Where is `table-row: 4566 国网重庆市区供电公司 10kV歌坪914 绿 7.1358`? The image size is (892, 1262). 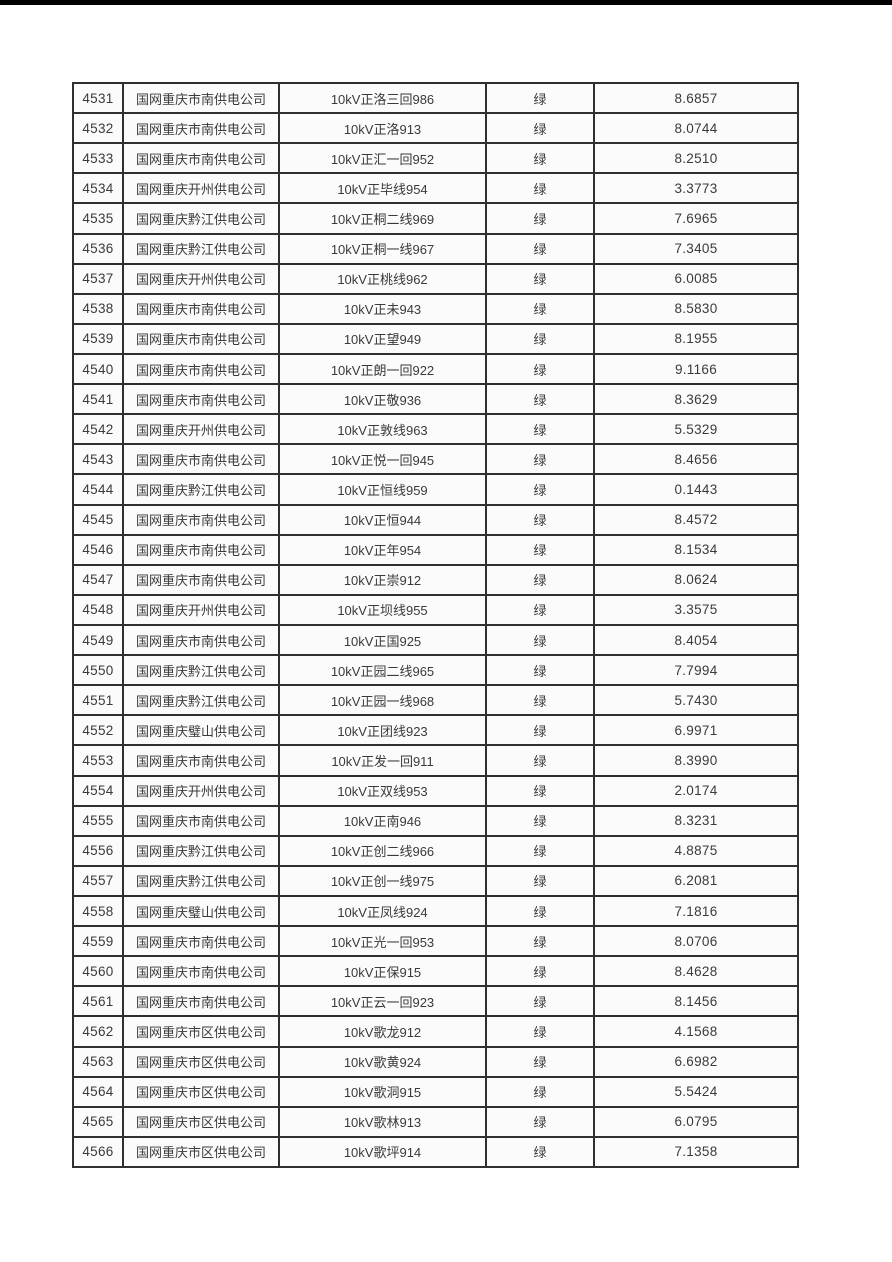
table-row: 4566 国网重庆市区供电公司 10kV歌坪914 绿 7.1358 is located at coordinates (435, 1152).